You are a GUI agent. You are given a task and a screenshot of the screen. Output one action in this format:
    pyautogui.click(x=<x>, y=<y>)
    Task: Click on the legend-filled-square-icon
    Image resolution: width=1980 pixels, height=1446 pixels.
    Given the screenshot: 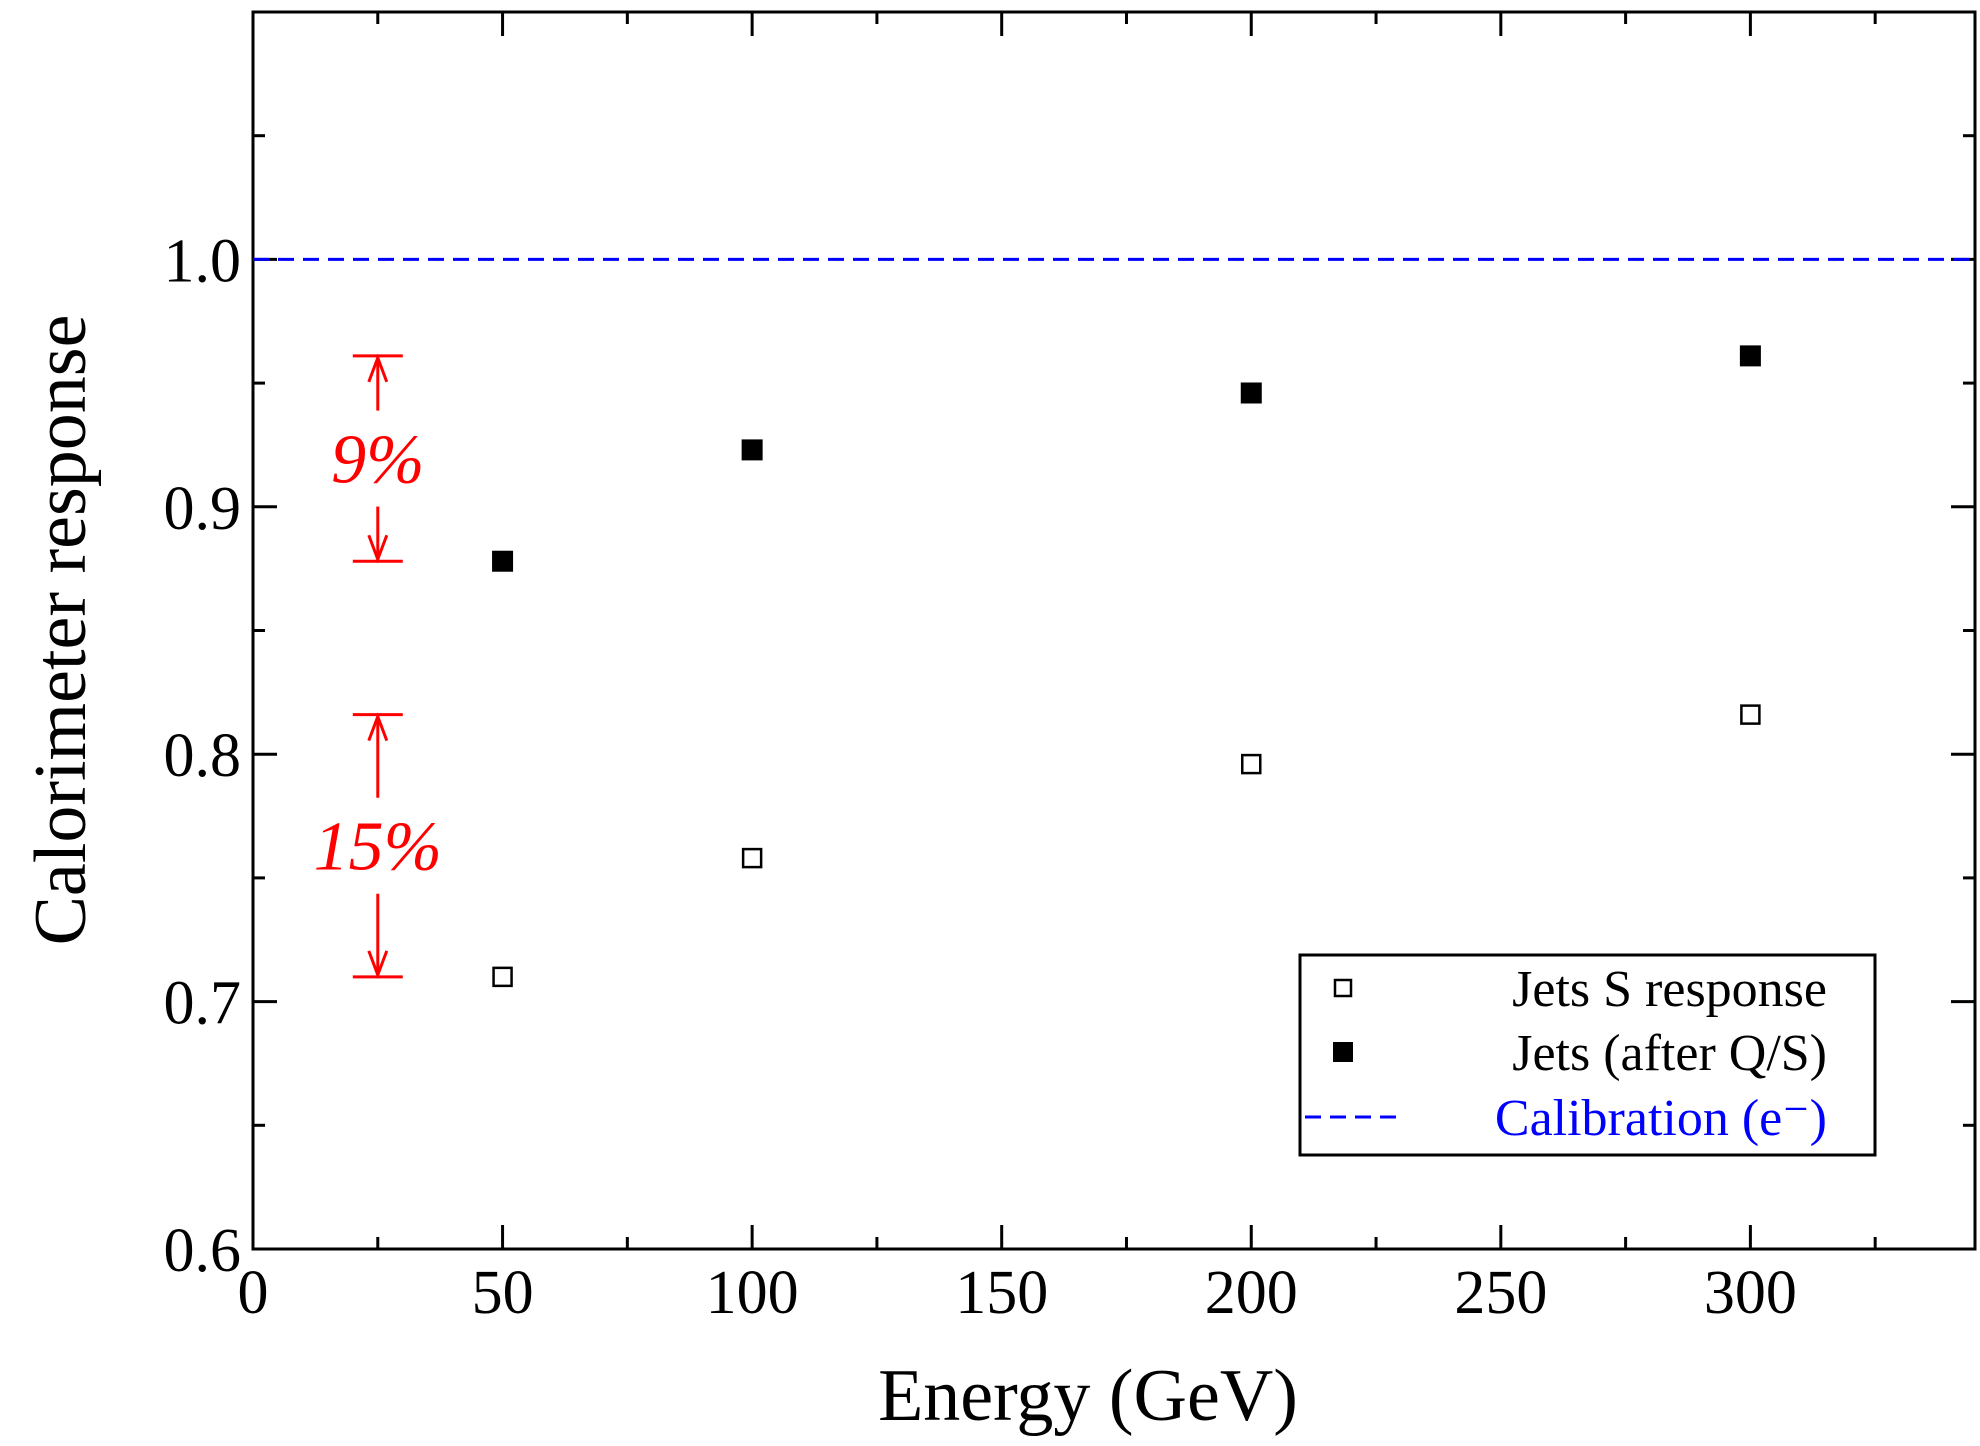 What is the action you would take?
    pyautogui.click(x=1343, y=1052)
    